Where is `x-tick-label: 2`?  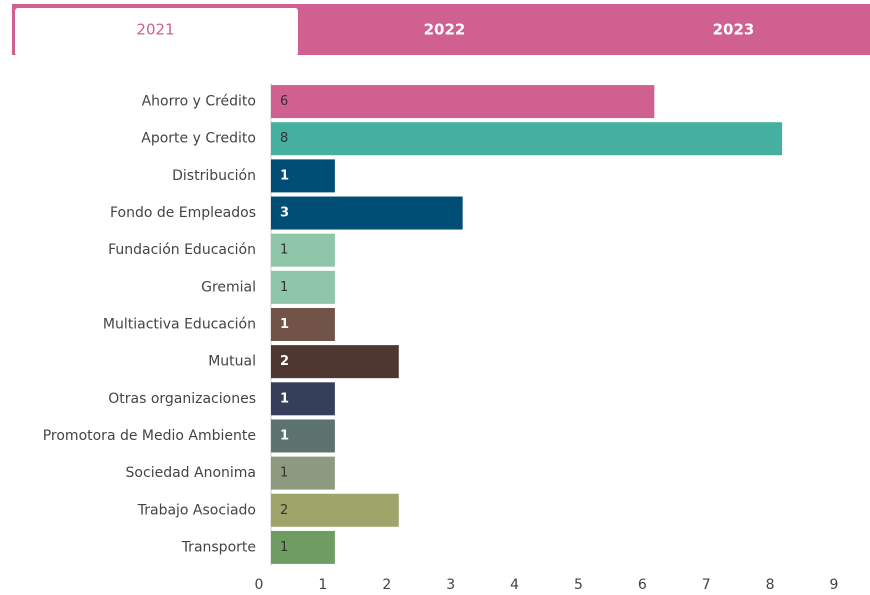 x-tick-label: 2 is located at coordinates (386, 585).